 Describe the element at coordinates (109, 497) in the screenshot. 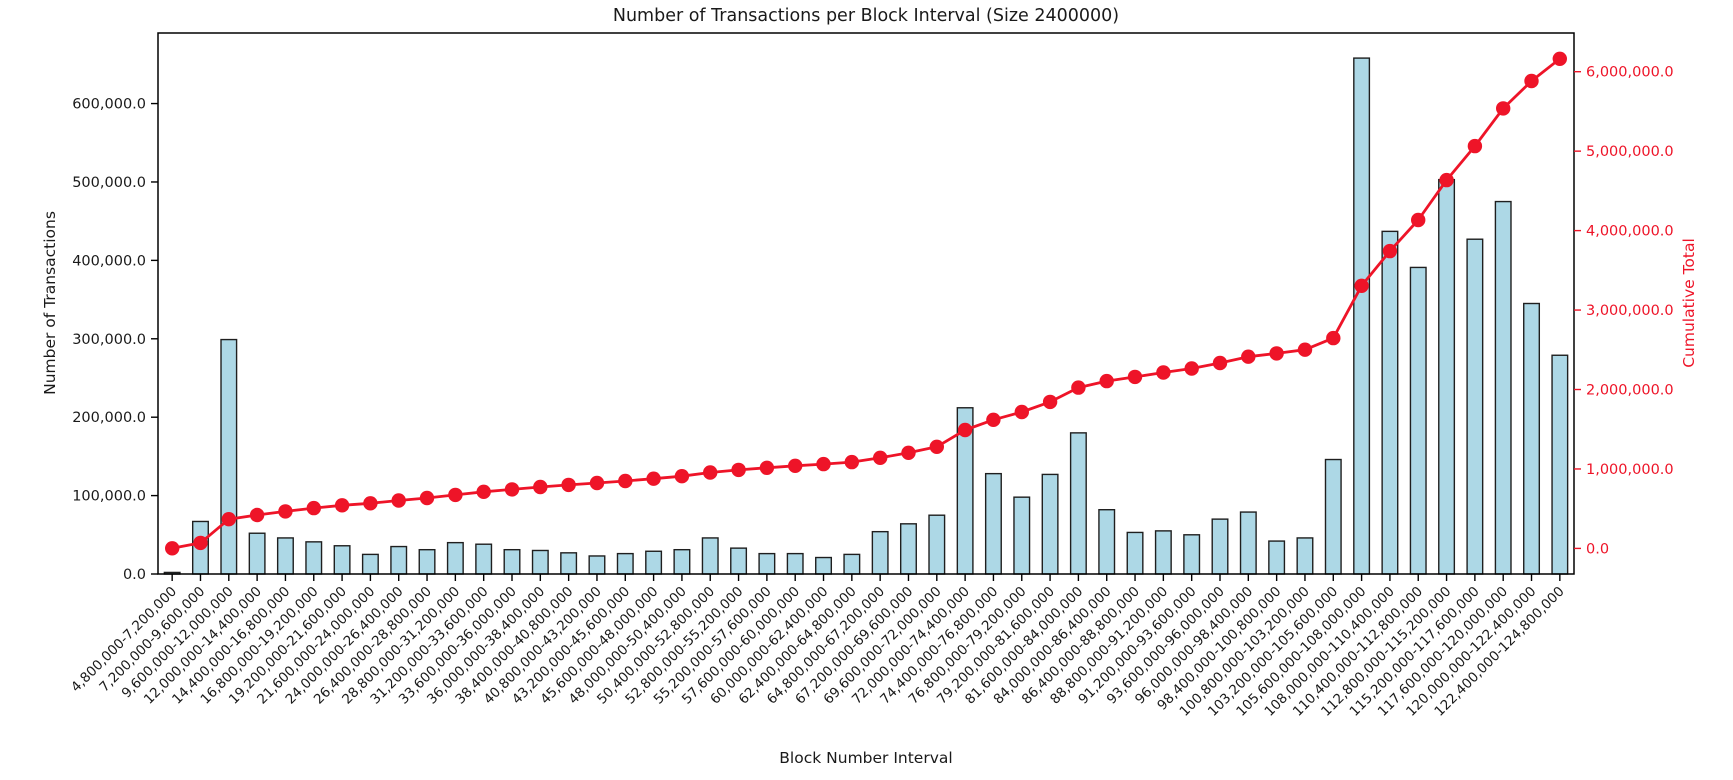

I see `left-tick-label: 100,000.0` at that location.